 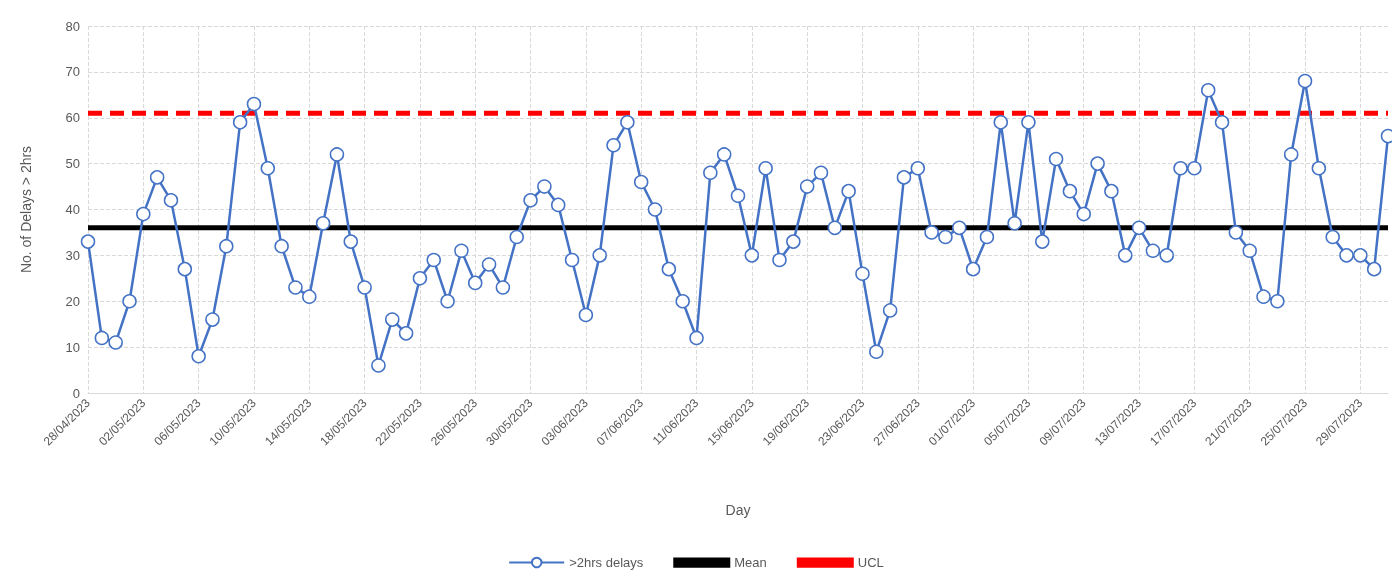 I want to click on x-axis-title: Day, so click(x=738, y=510).